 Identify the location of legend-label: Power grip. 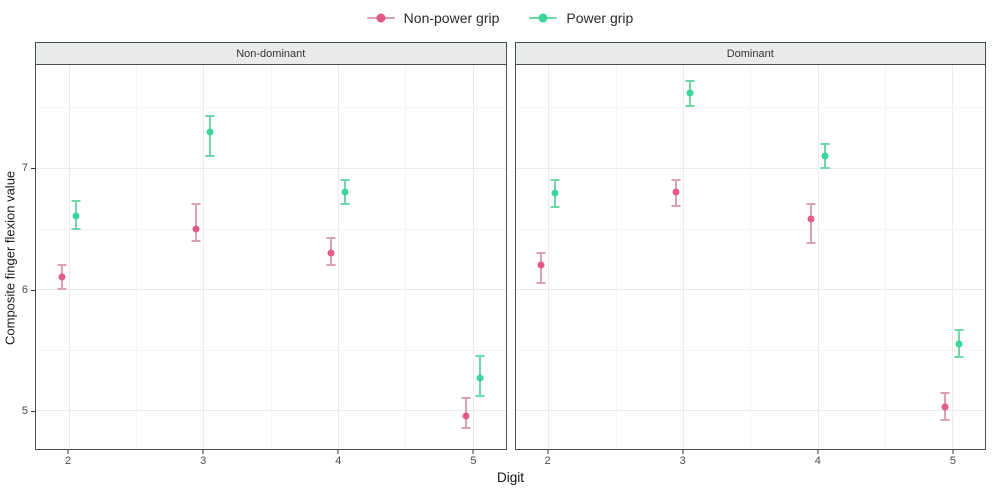
(600, 18).